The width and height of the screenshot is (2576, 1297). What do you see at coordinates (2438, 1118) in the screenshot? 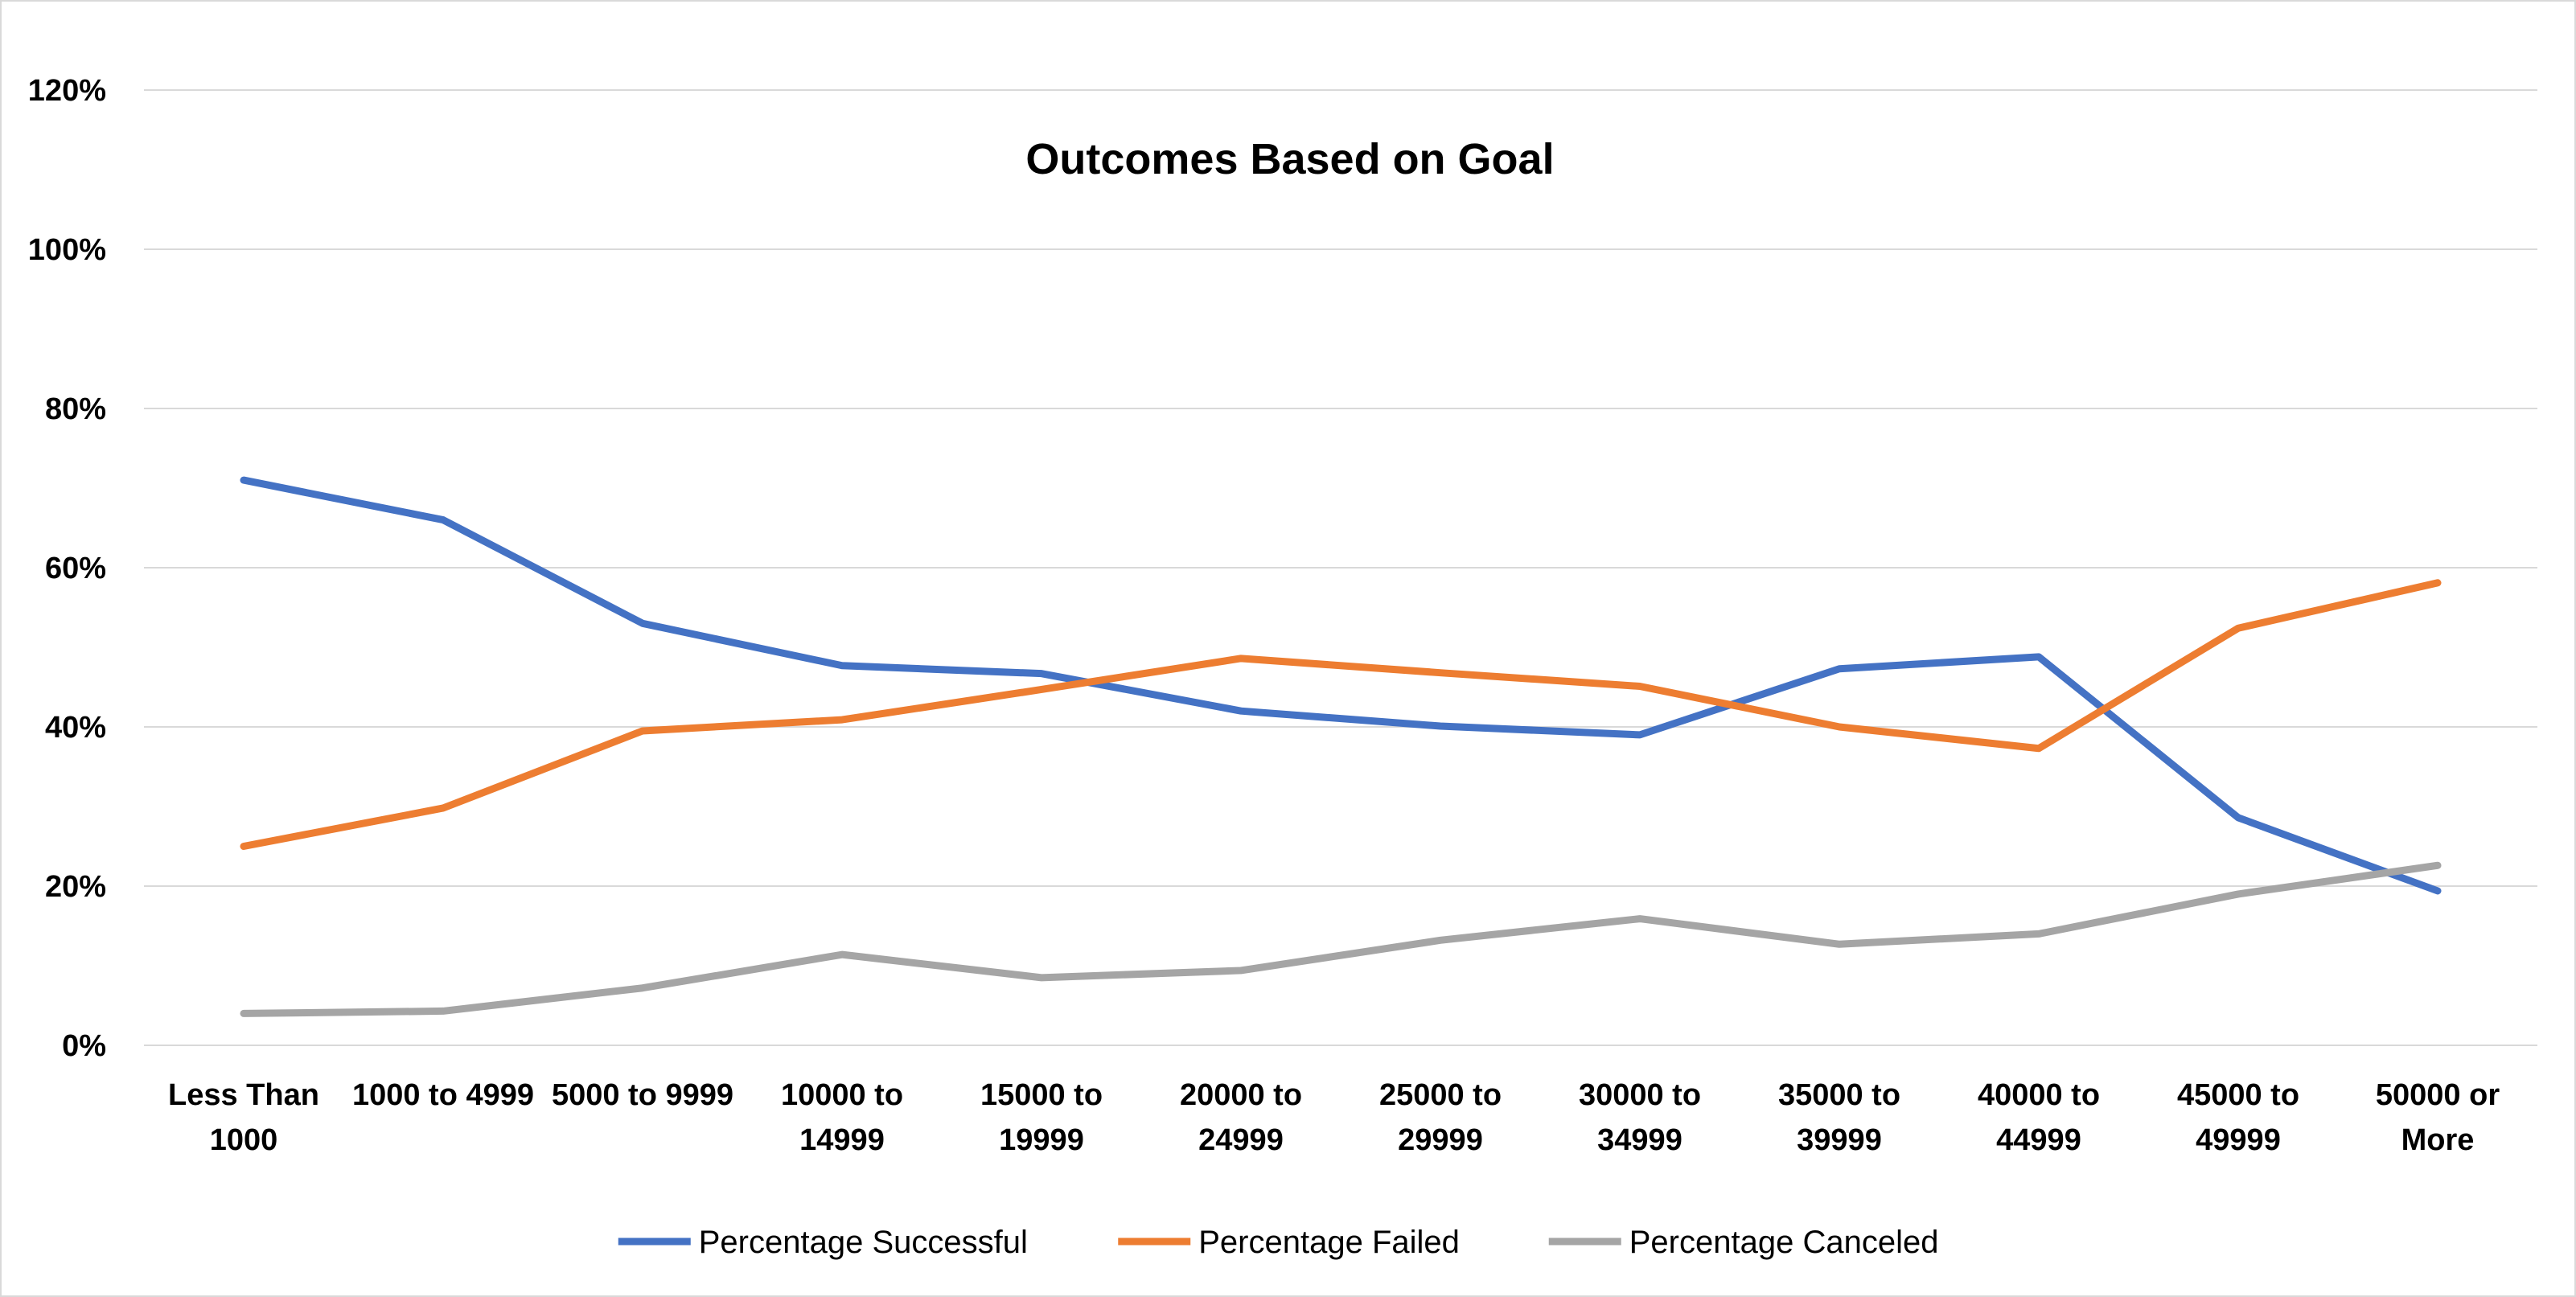
I see `x-tick-label: 50000 or More` at bounding box center [2438, 1118].